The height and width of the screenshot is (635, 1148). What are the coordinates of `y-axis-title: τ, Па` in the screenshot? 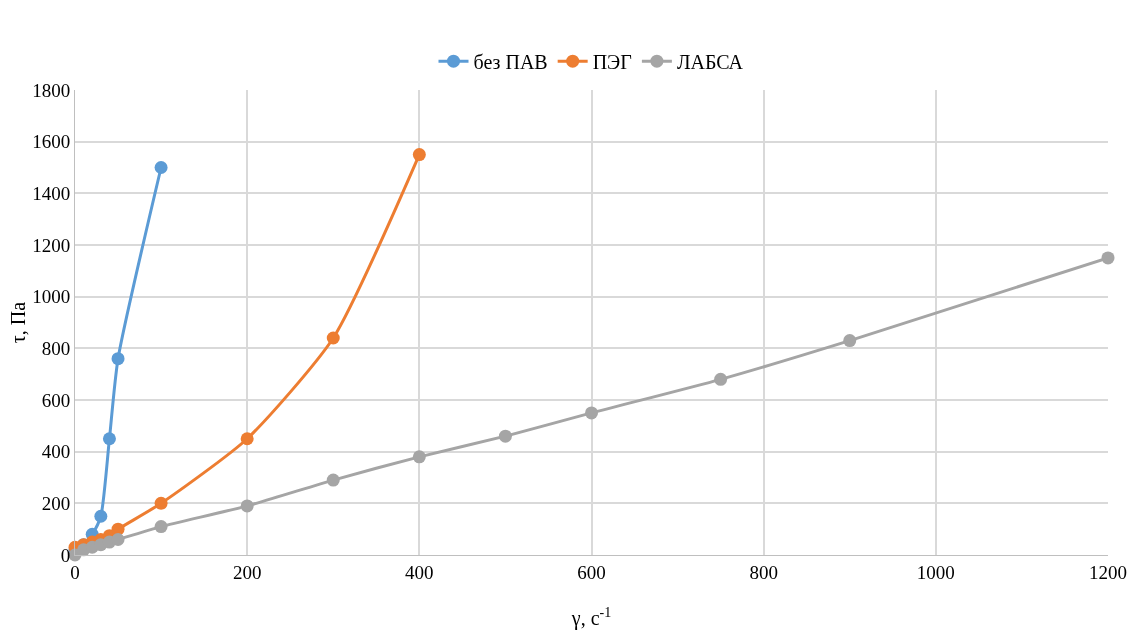 It's located at (18, 322).